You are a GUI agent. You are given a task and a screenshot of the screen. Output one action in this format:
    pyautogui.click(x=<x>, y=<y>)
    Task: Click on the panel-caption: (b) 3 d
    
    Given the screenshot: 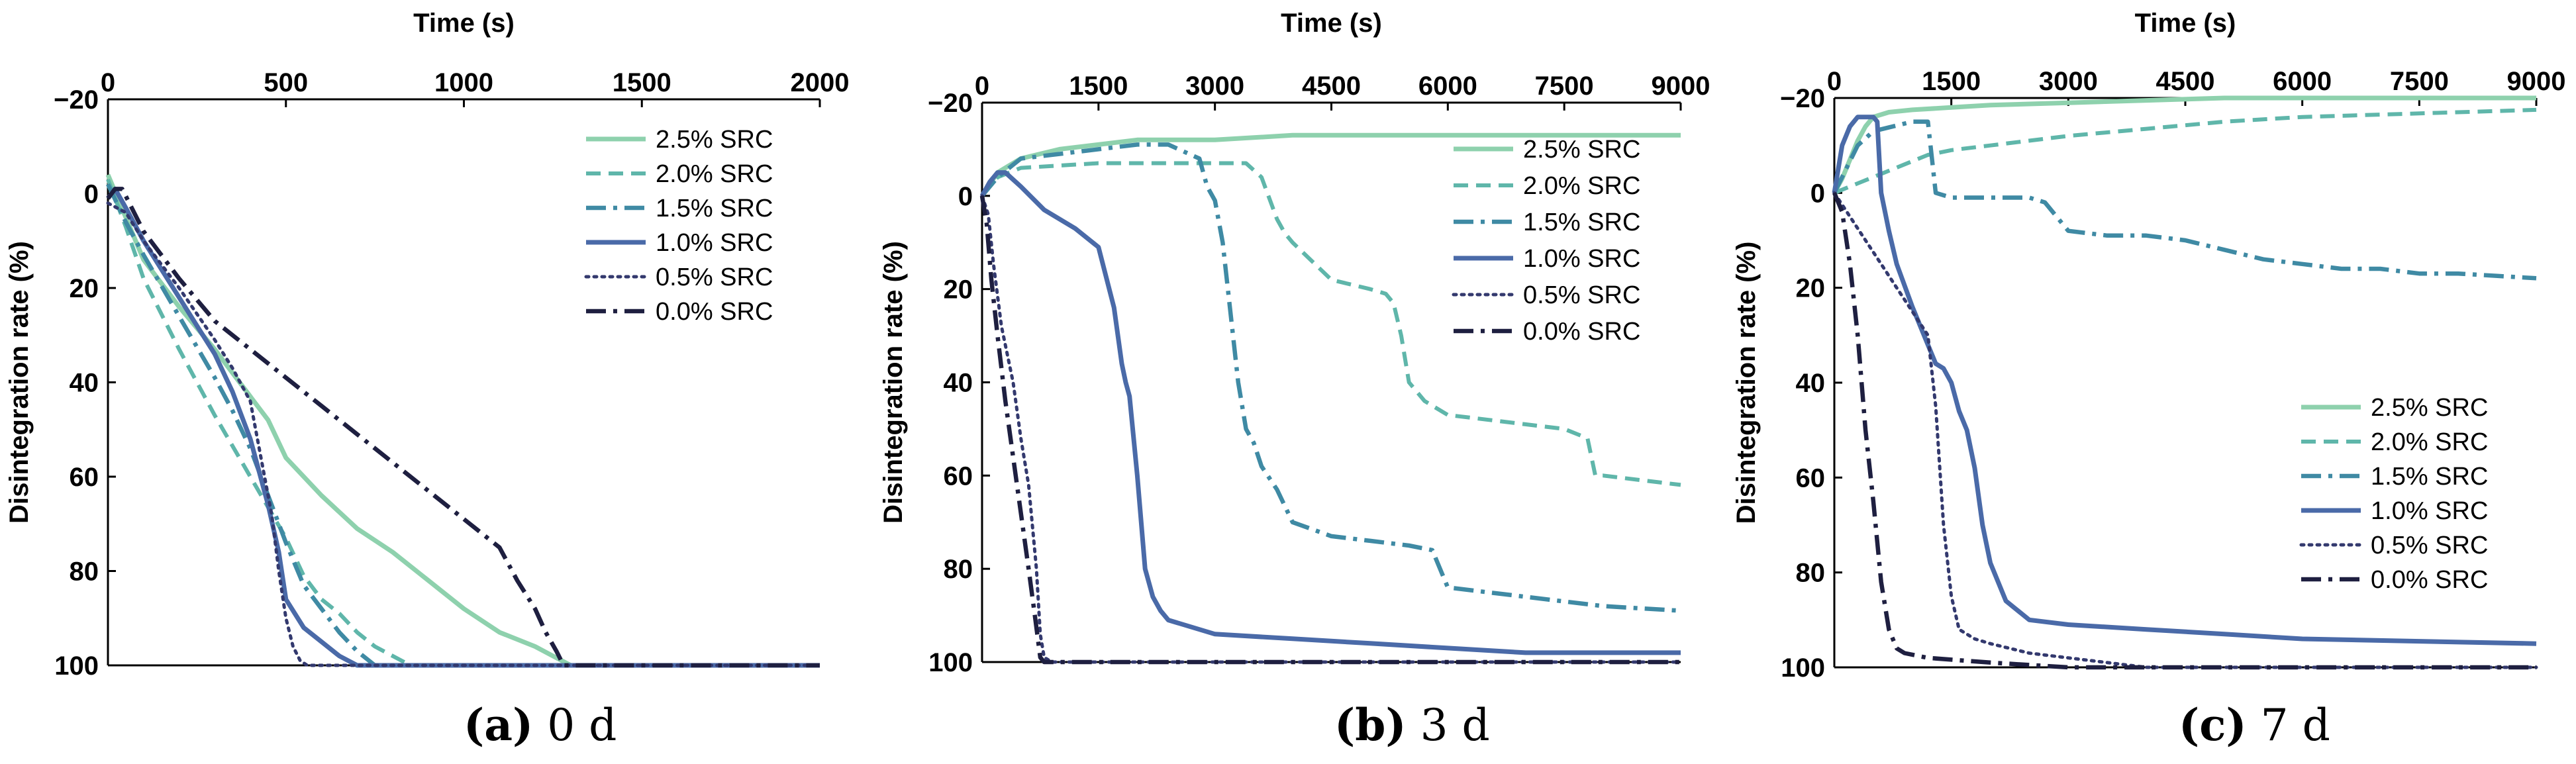 What is the action you would take?
    pyautogui.click(x=1412, y=725)
    